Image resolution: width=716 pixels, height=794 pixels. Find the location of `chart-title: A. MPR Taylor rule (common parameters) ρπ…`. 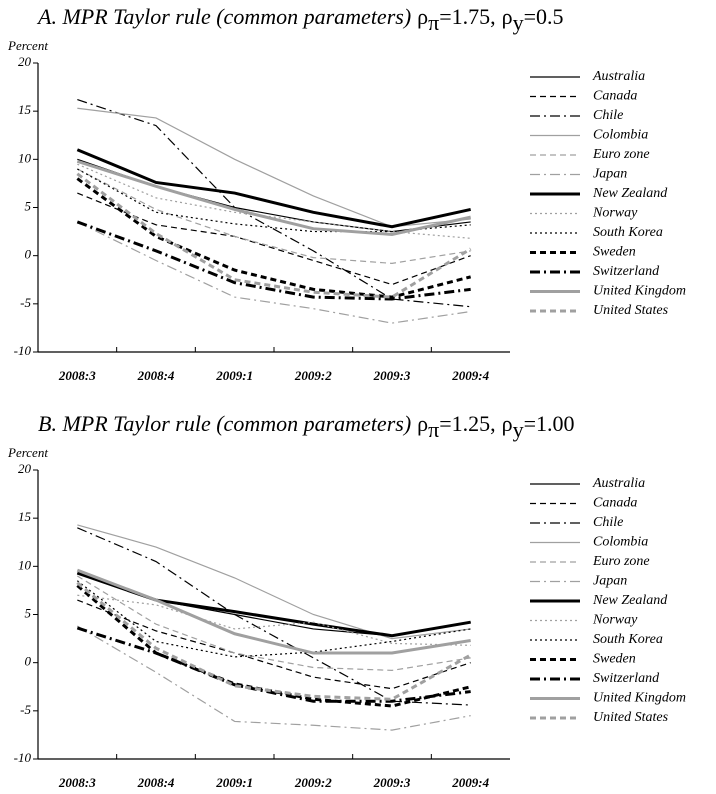

chart-title: A. MPR Taylor rule (common parameters) ρπ… is located at coordinates (300, 19).